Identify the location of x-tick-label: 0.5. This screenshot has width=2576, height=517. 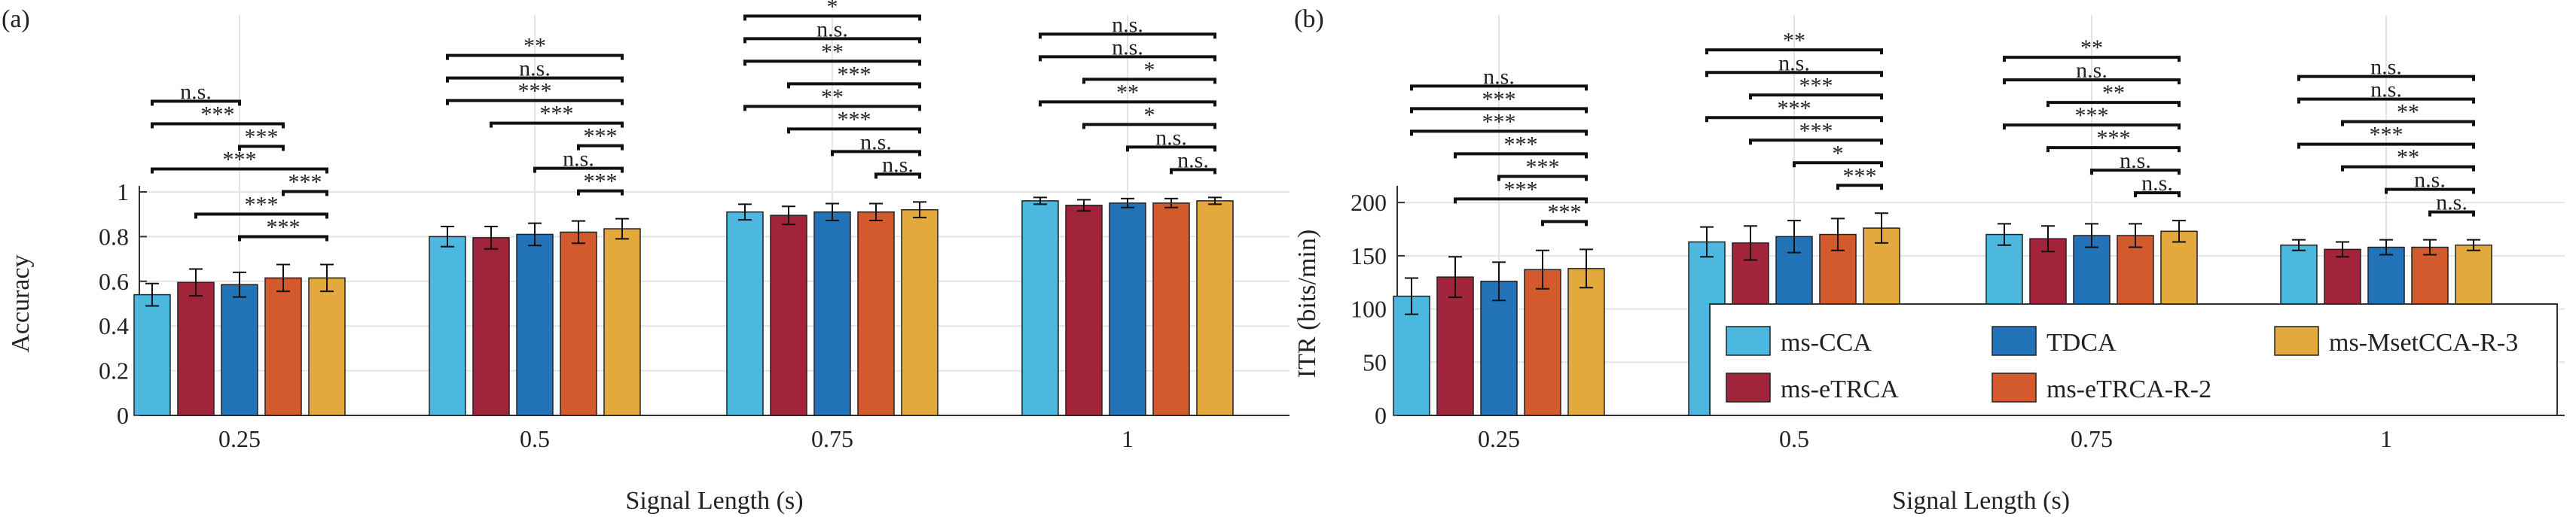
(535, 439).